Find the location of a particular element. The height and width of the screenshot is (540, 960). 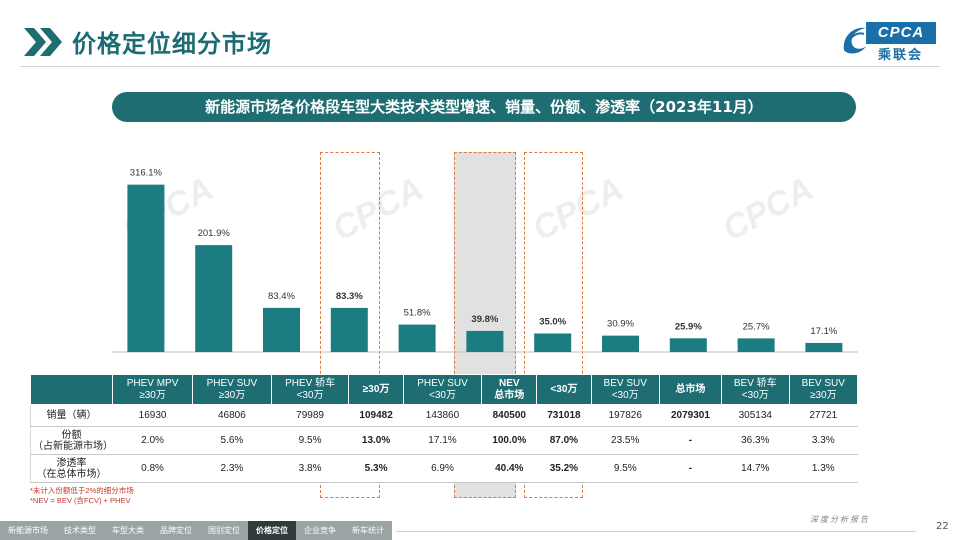

row-label: 份额 （占新能源市场） is located at coordinates (71, 440).